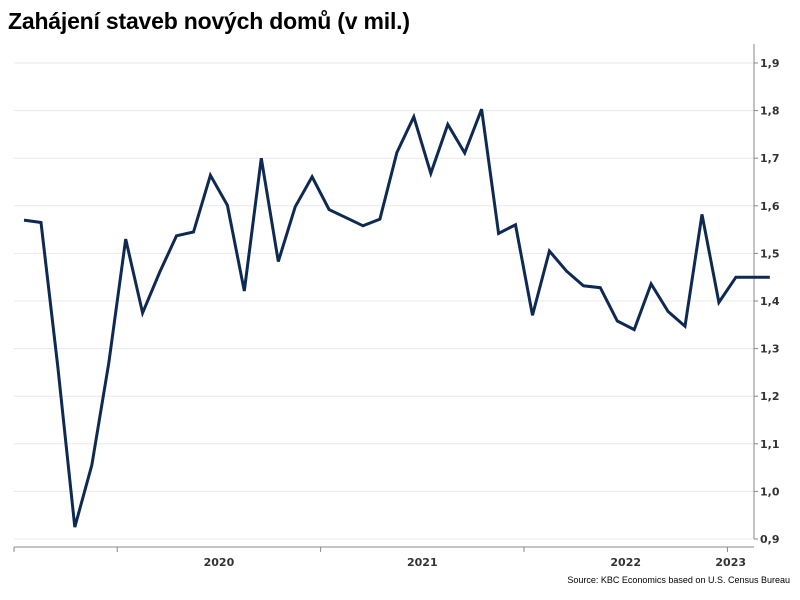  I want to click on y-tick-label: 1,9, so click(770, 63).